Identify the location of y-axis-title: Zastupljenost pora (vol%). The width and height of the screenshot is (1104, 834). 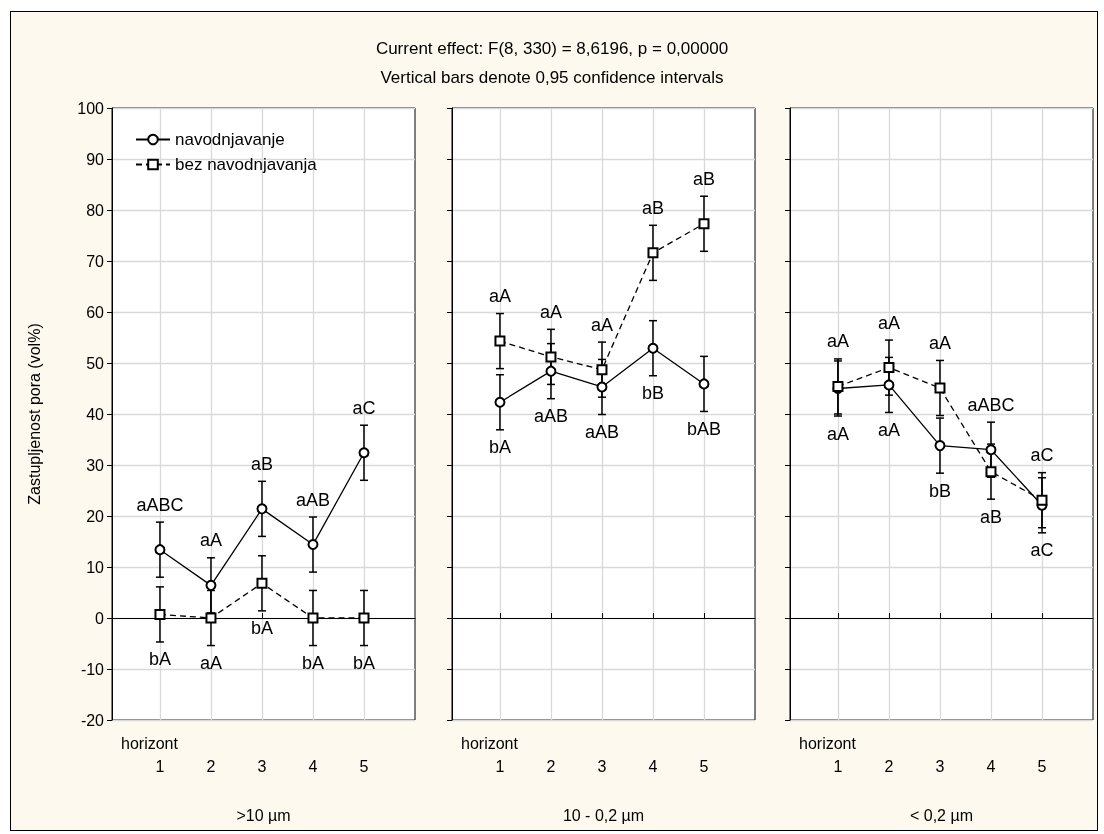
(34, 414).